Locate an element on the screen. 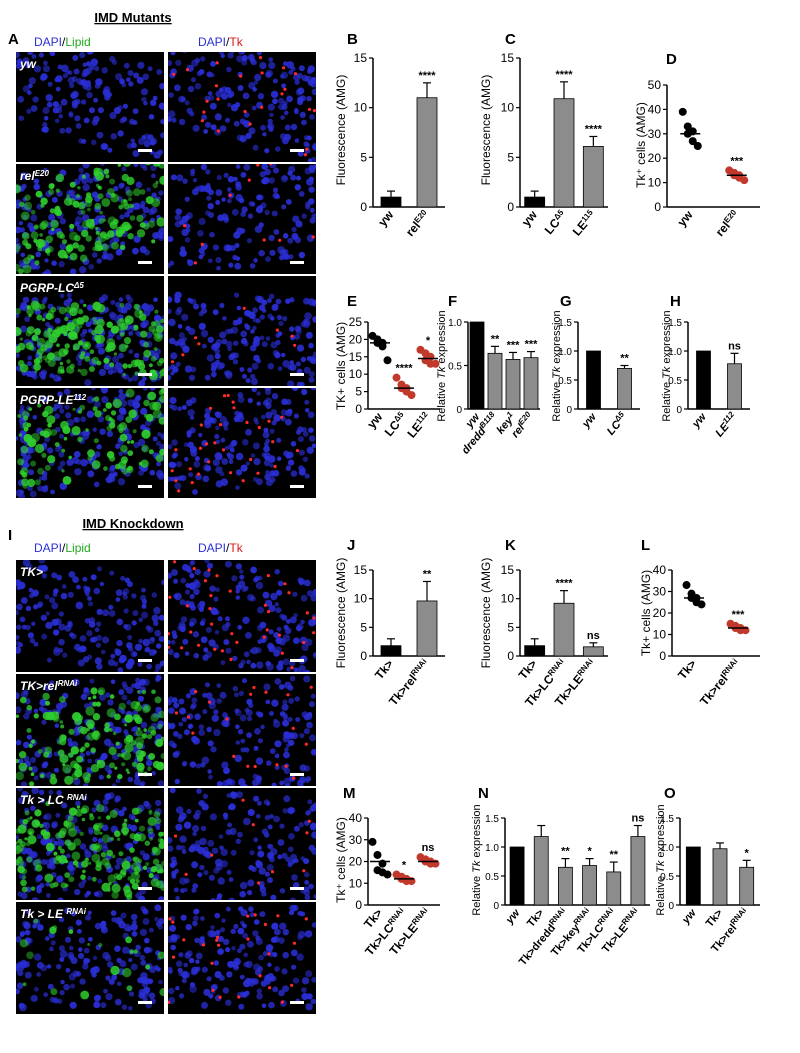 The height and width of the screenshot is (1053, 800). panel-letter: E is located at coordinates (352, 301).